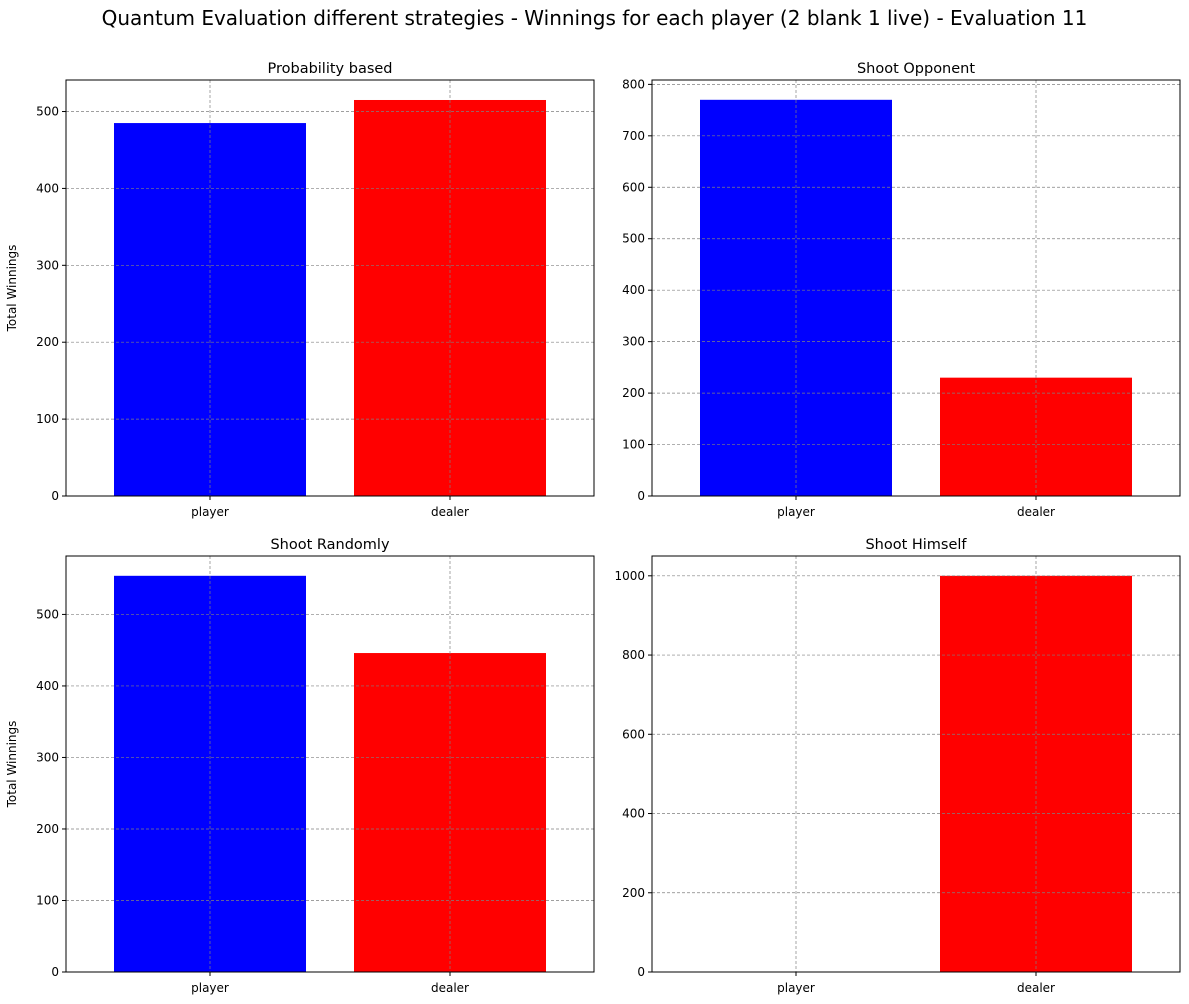 The height and width of the screenshot is (1004, 1189). What do you see at coordinates (916, 69) in the screenshot?
I see `chart-title: Shoot Opponent` at bounding box center [916, 69].